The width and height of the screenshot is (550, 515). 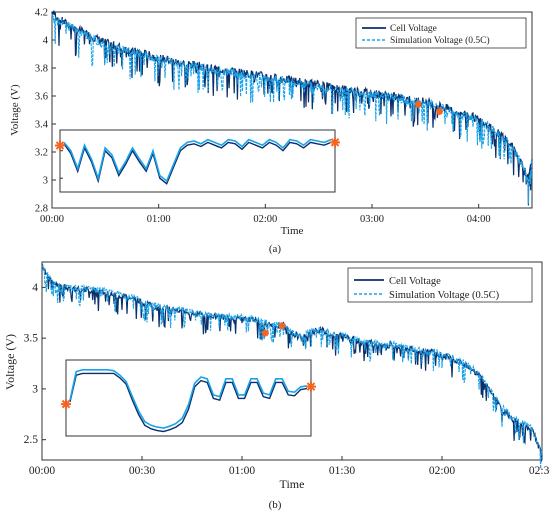 I want to click on panel-b-ylabel: Voltage (V), so click(x=10, y=362).